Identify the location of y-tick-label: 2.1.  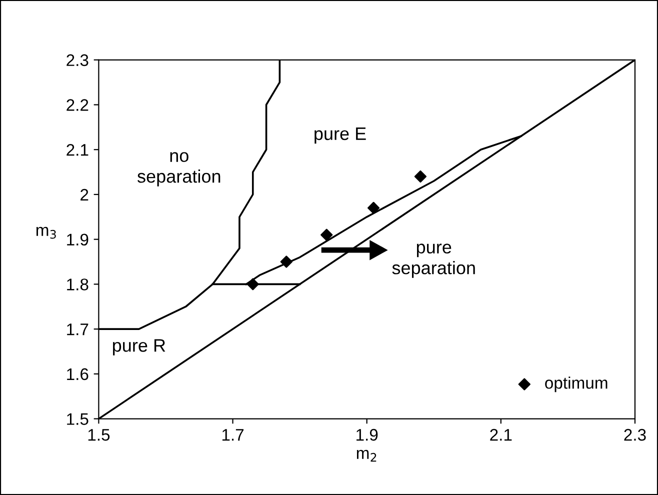
(77, 150).